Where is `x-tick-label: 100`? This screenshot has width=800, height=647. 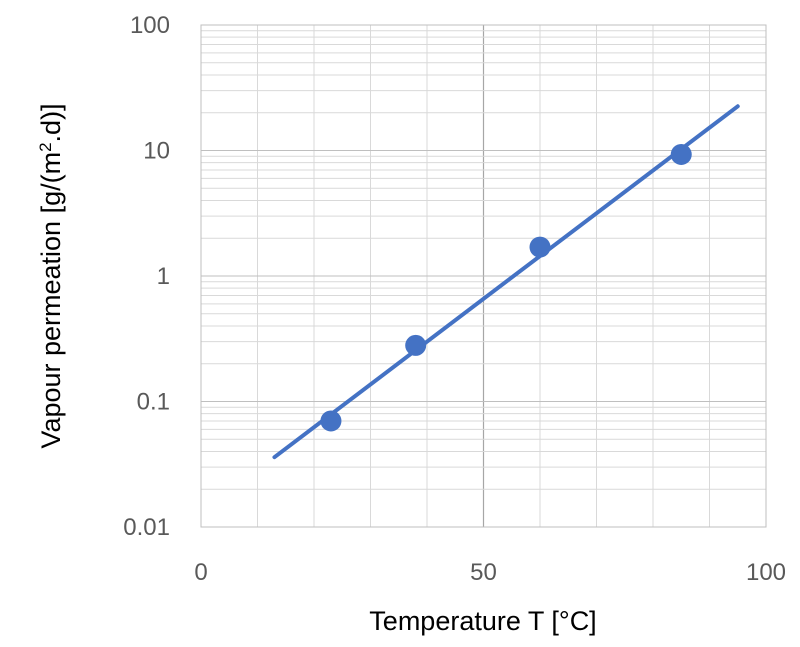
x-tick-label: 100 is located at coordinates (766, 572).